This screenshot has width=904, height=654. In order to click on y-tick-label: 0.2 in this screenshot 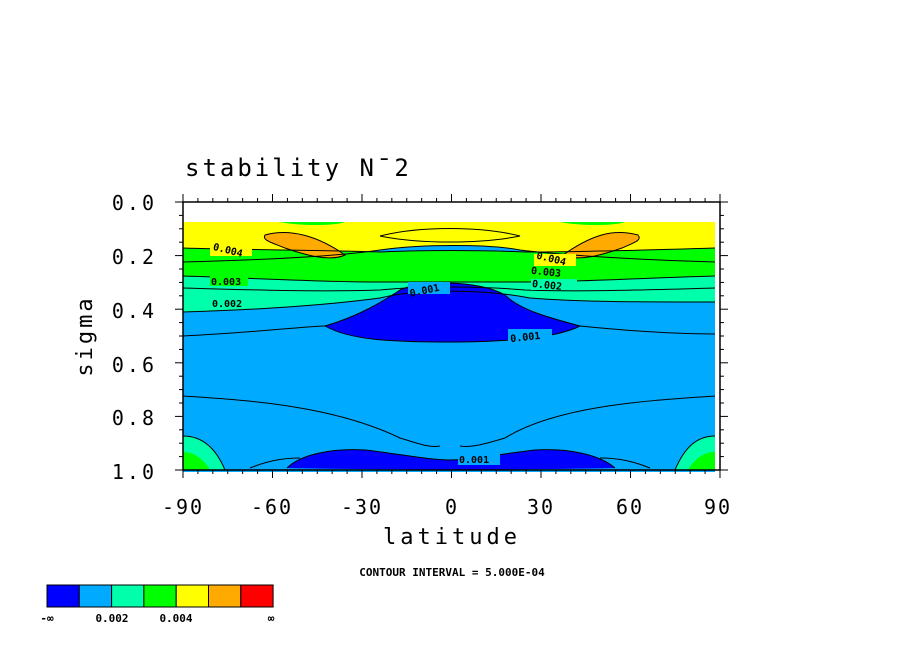, I will do `click(134, 257)`.